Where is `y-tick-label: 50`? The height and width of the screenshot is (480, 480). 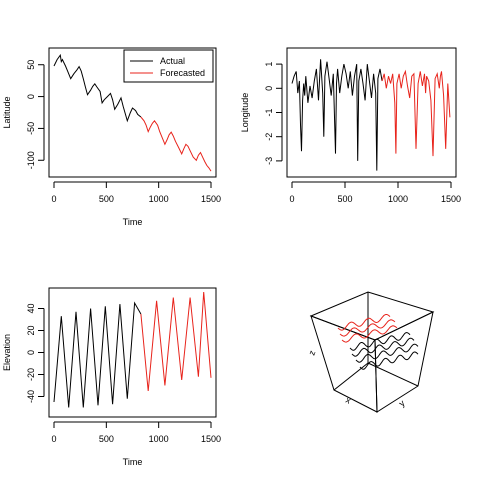 y-tick-label: 50 is located at coordinates (31, 65).